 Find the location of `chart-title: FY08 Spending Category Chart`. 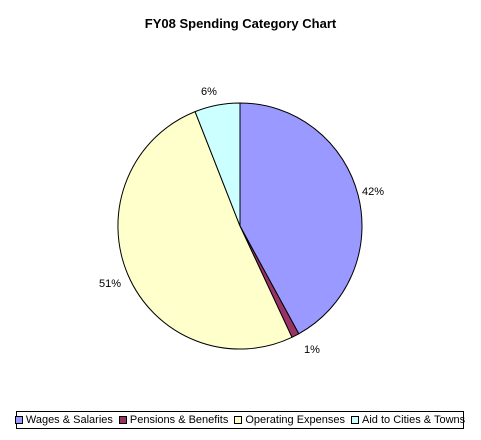

chart-title: FY08 Spending Category Chart is located at coordinates (240, 23).